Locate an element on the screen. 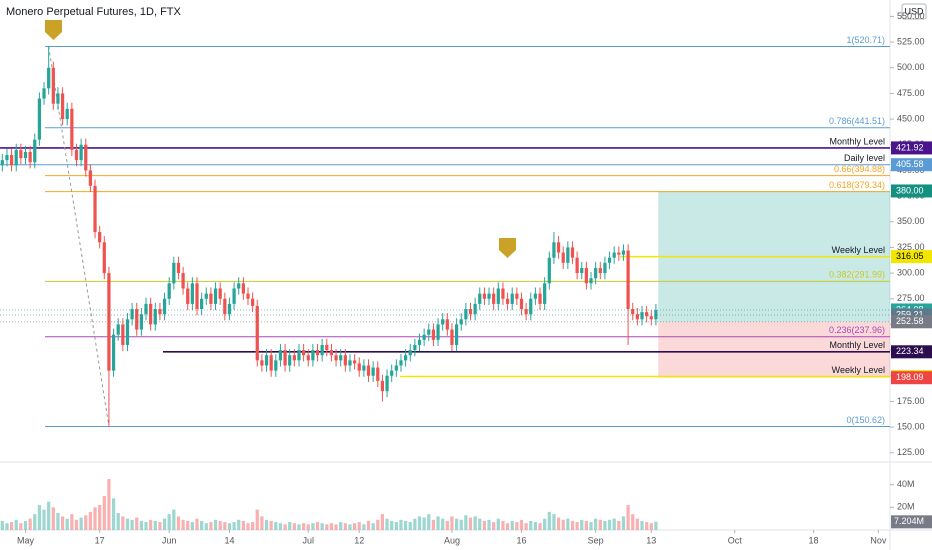 The height and width of the screenshot is (550, 932). chart-title: Monero Perpetual Futures, 1D, FTX is located at coordinates (94, 12).